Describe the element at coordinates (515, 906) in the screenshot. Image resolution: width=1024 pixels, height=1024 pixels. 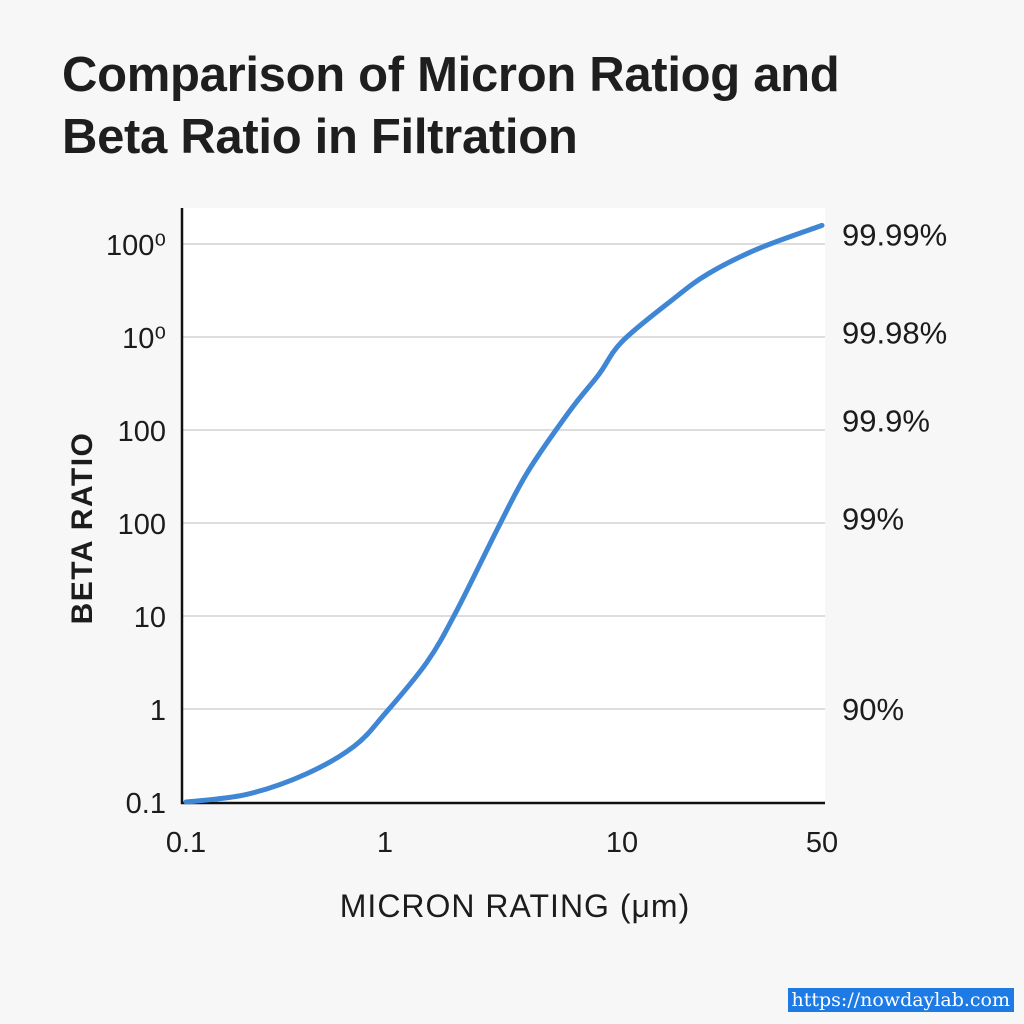
I see `x-axis-title: MICRON RATING (μm)` at that location.